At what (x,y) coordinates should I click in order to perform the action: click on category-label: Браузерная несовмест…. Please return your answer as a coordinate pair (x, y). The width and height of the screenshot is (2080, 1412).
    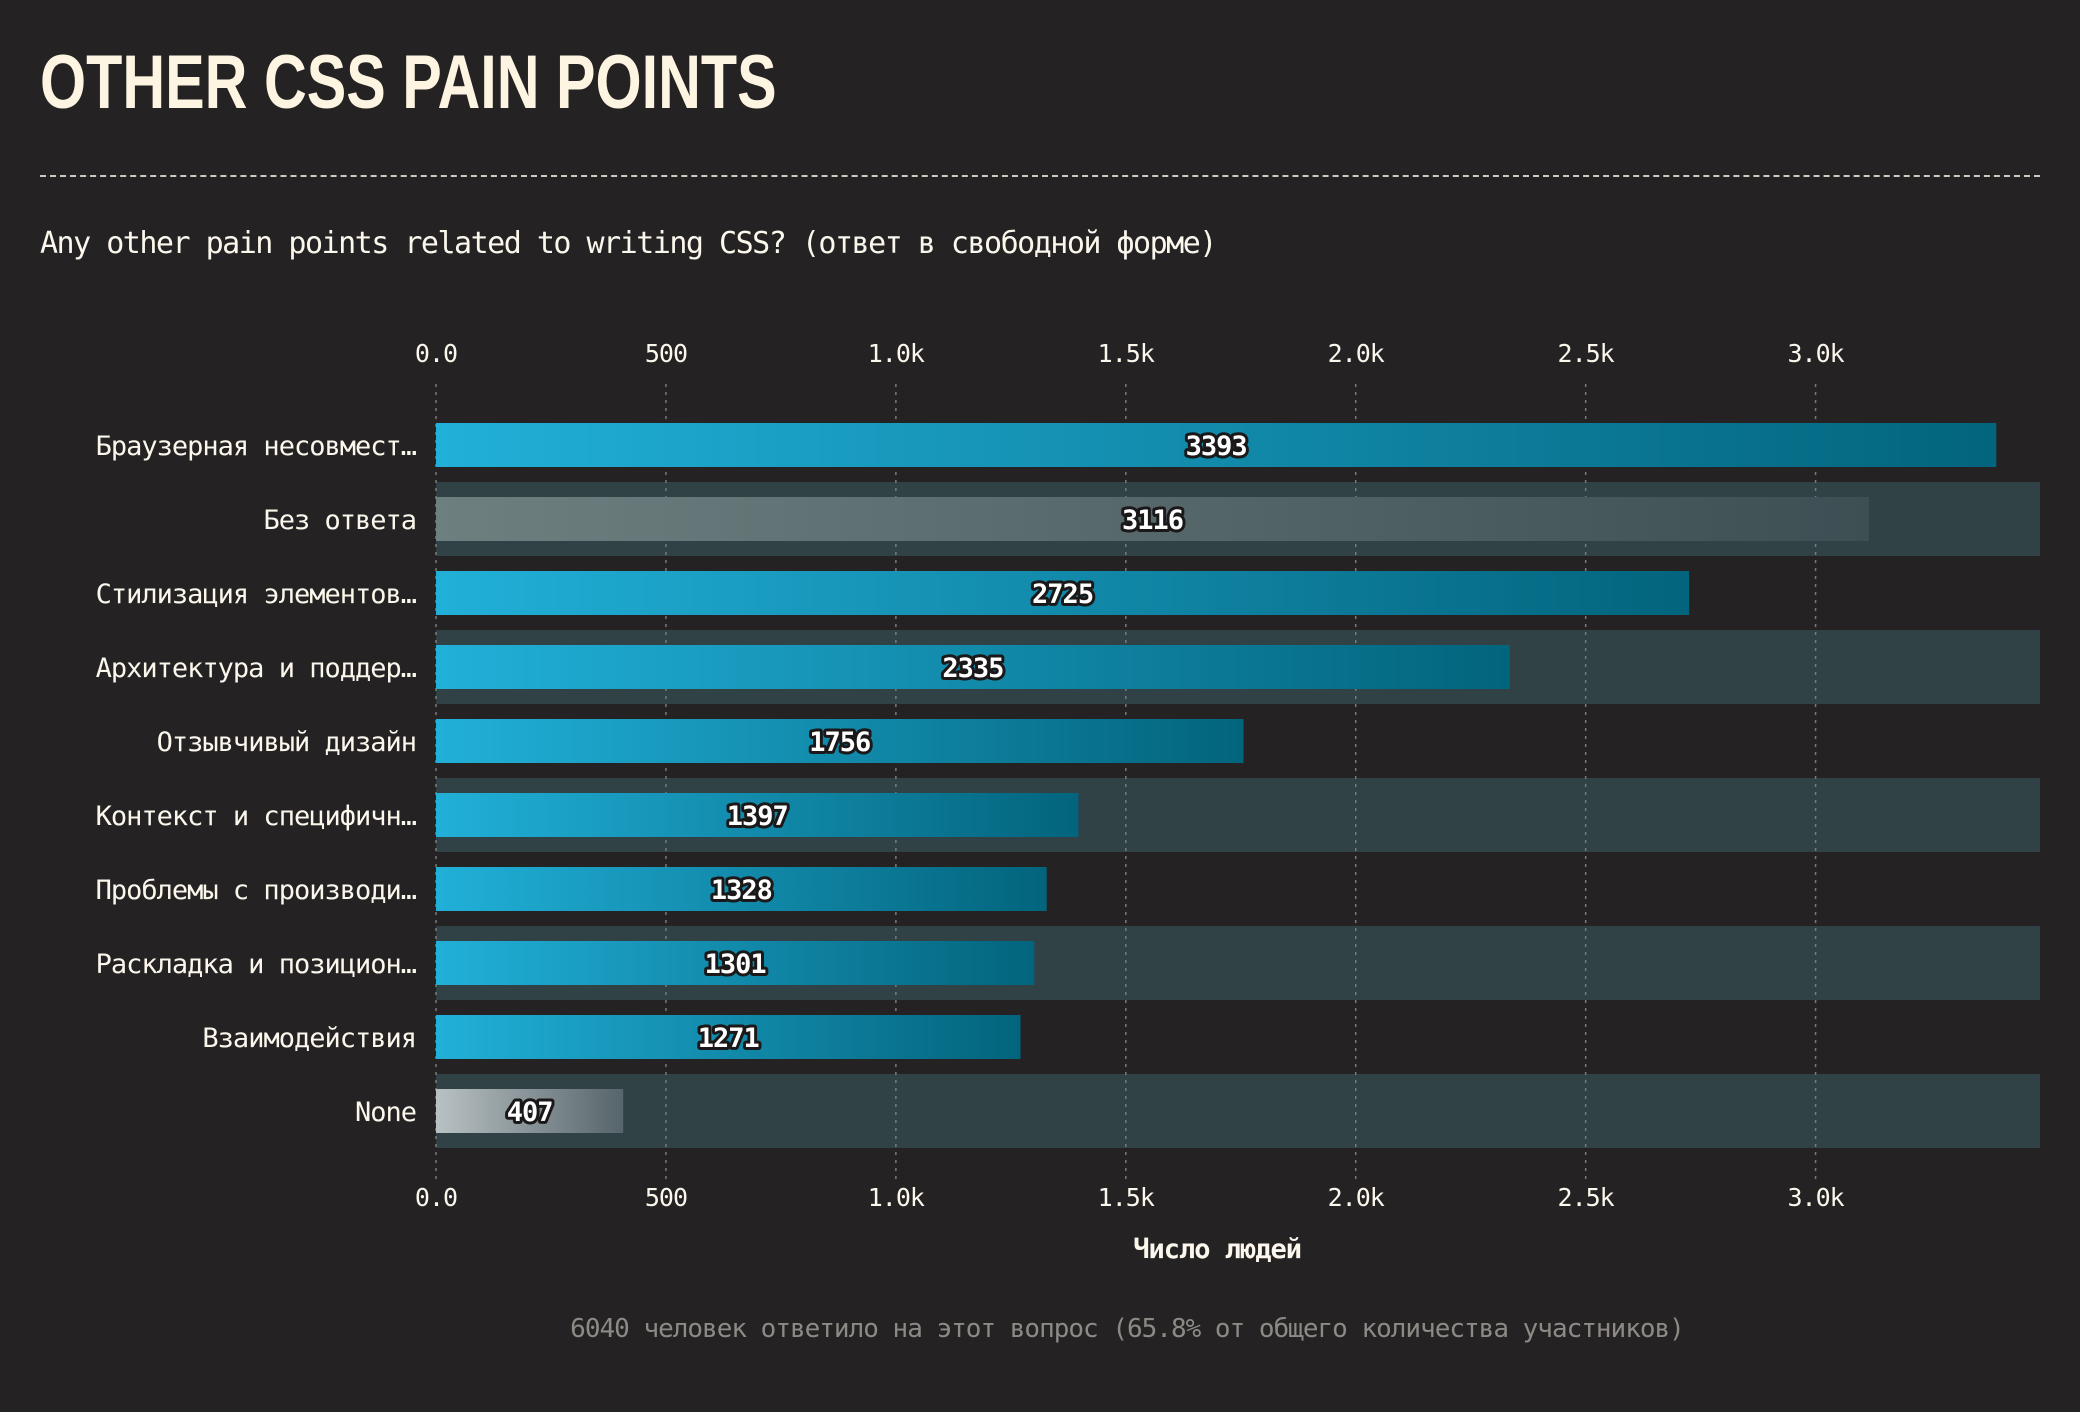
    Looking at the image, I should click on (256, 446).